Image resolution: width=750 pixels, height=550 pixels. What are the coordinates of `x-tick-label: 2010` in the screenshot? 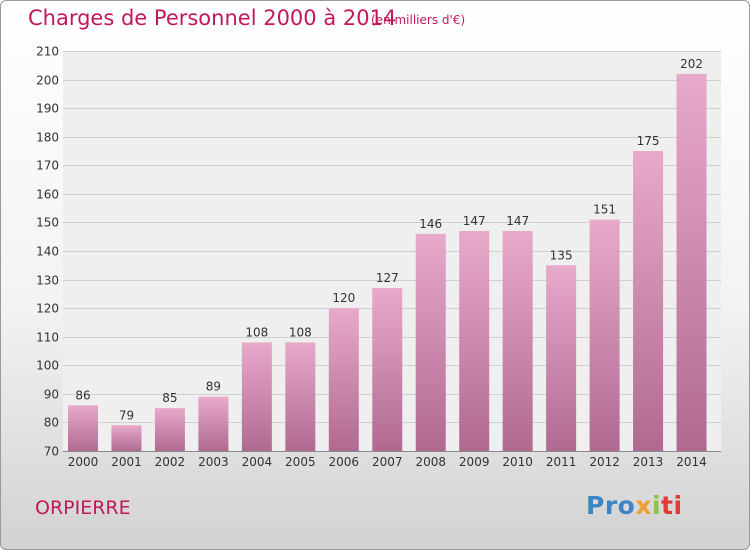 It's located at (517, 462).